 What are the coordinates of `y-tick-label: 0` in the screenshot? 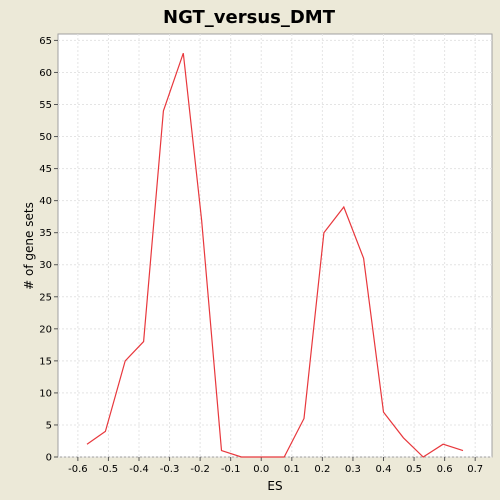 It's located at (49, 458).